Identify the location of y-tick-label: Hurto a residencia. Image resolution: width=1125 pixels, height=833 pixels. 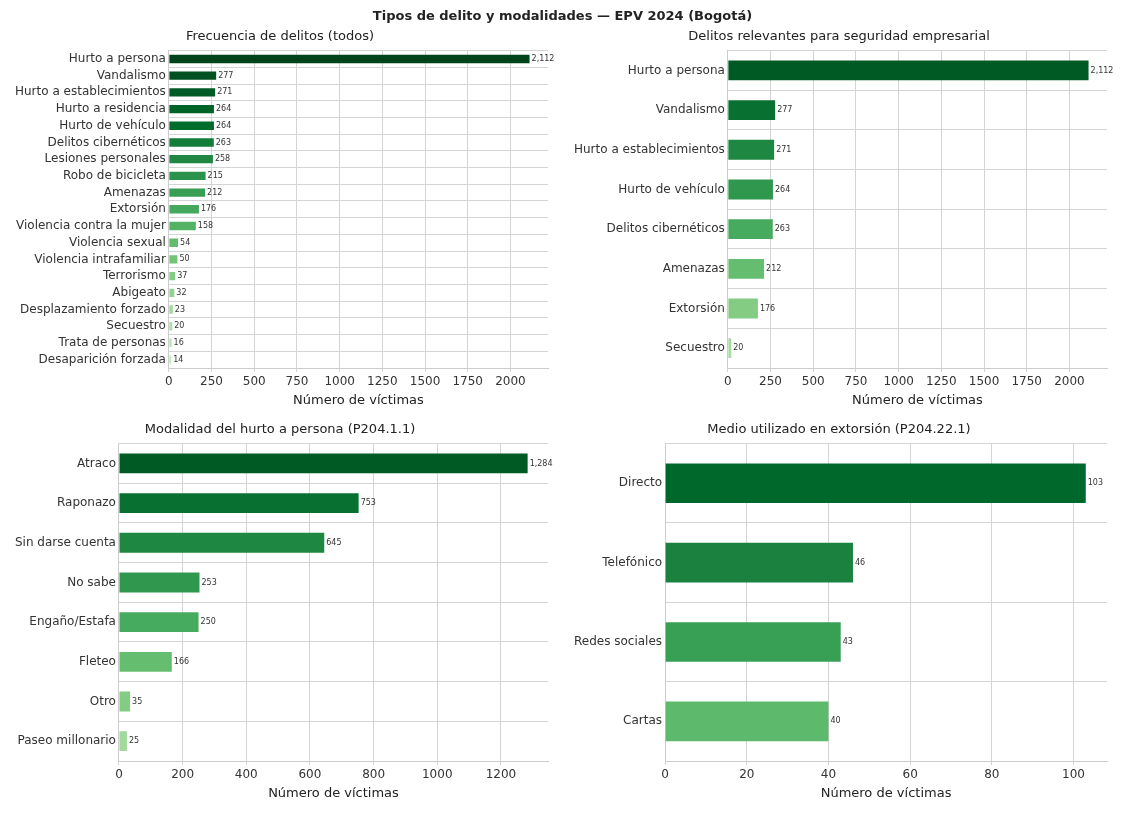
(110, 108).